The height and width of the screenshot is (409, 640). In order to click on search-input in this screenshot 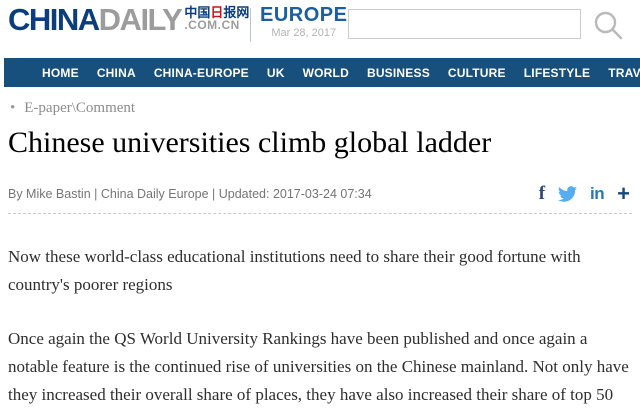, I will do `click(464, 24)`.